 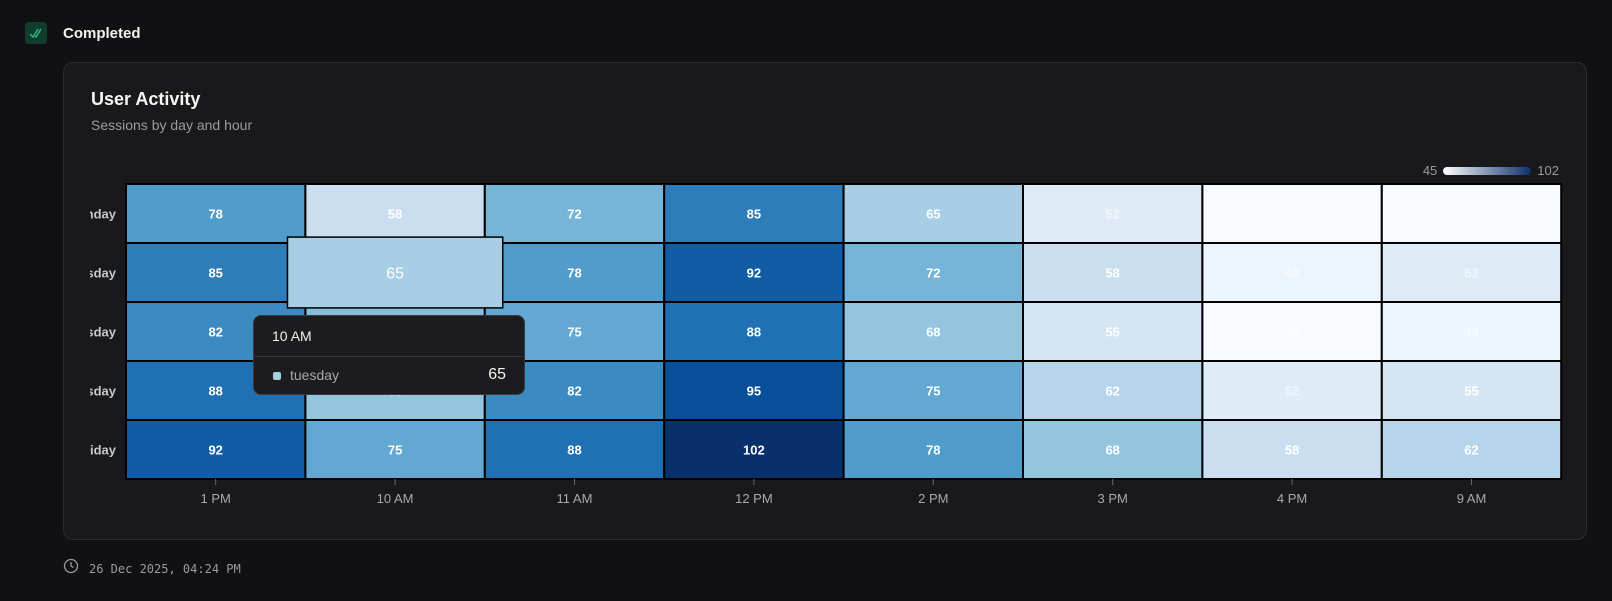 I want to click on heatmap-cell-hovered, so click(x=395, y=272).